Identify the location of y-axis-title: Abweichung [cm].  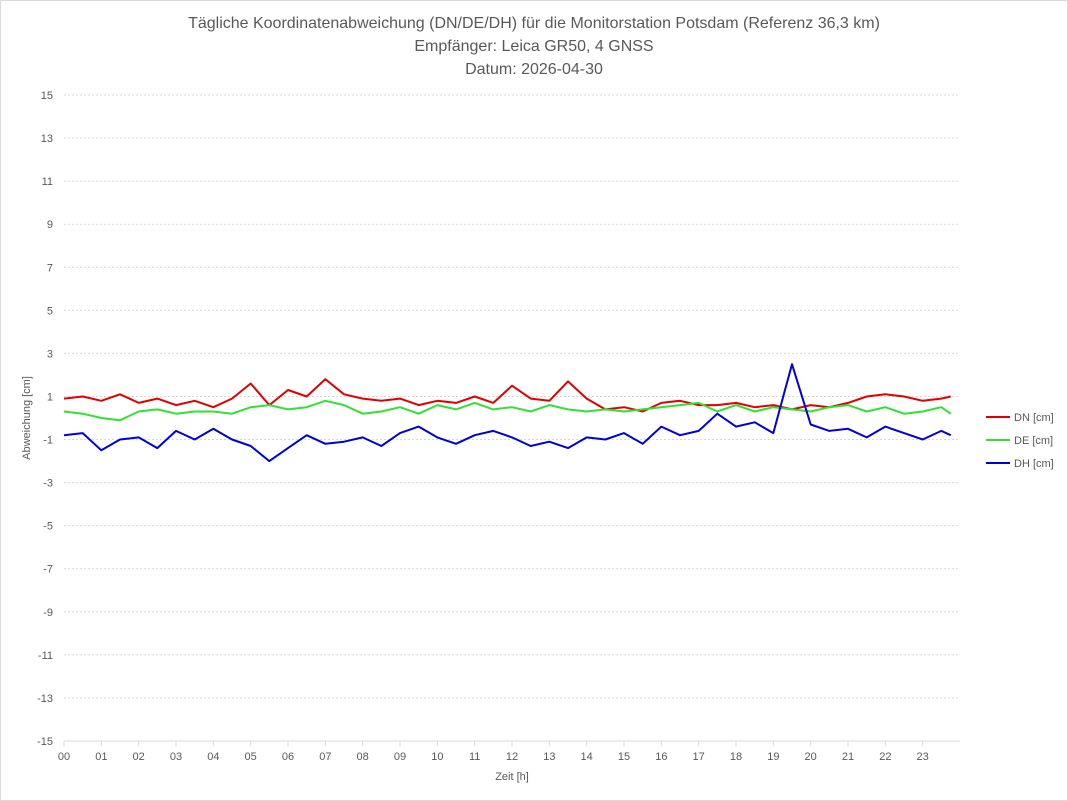
(27, 418).